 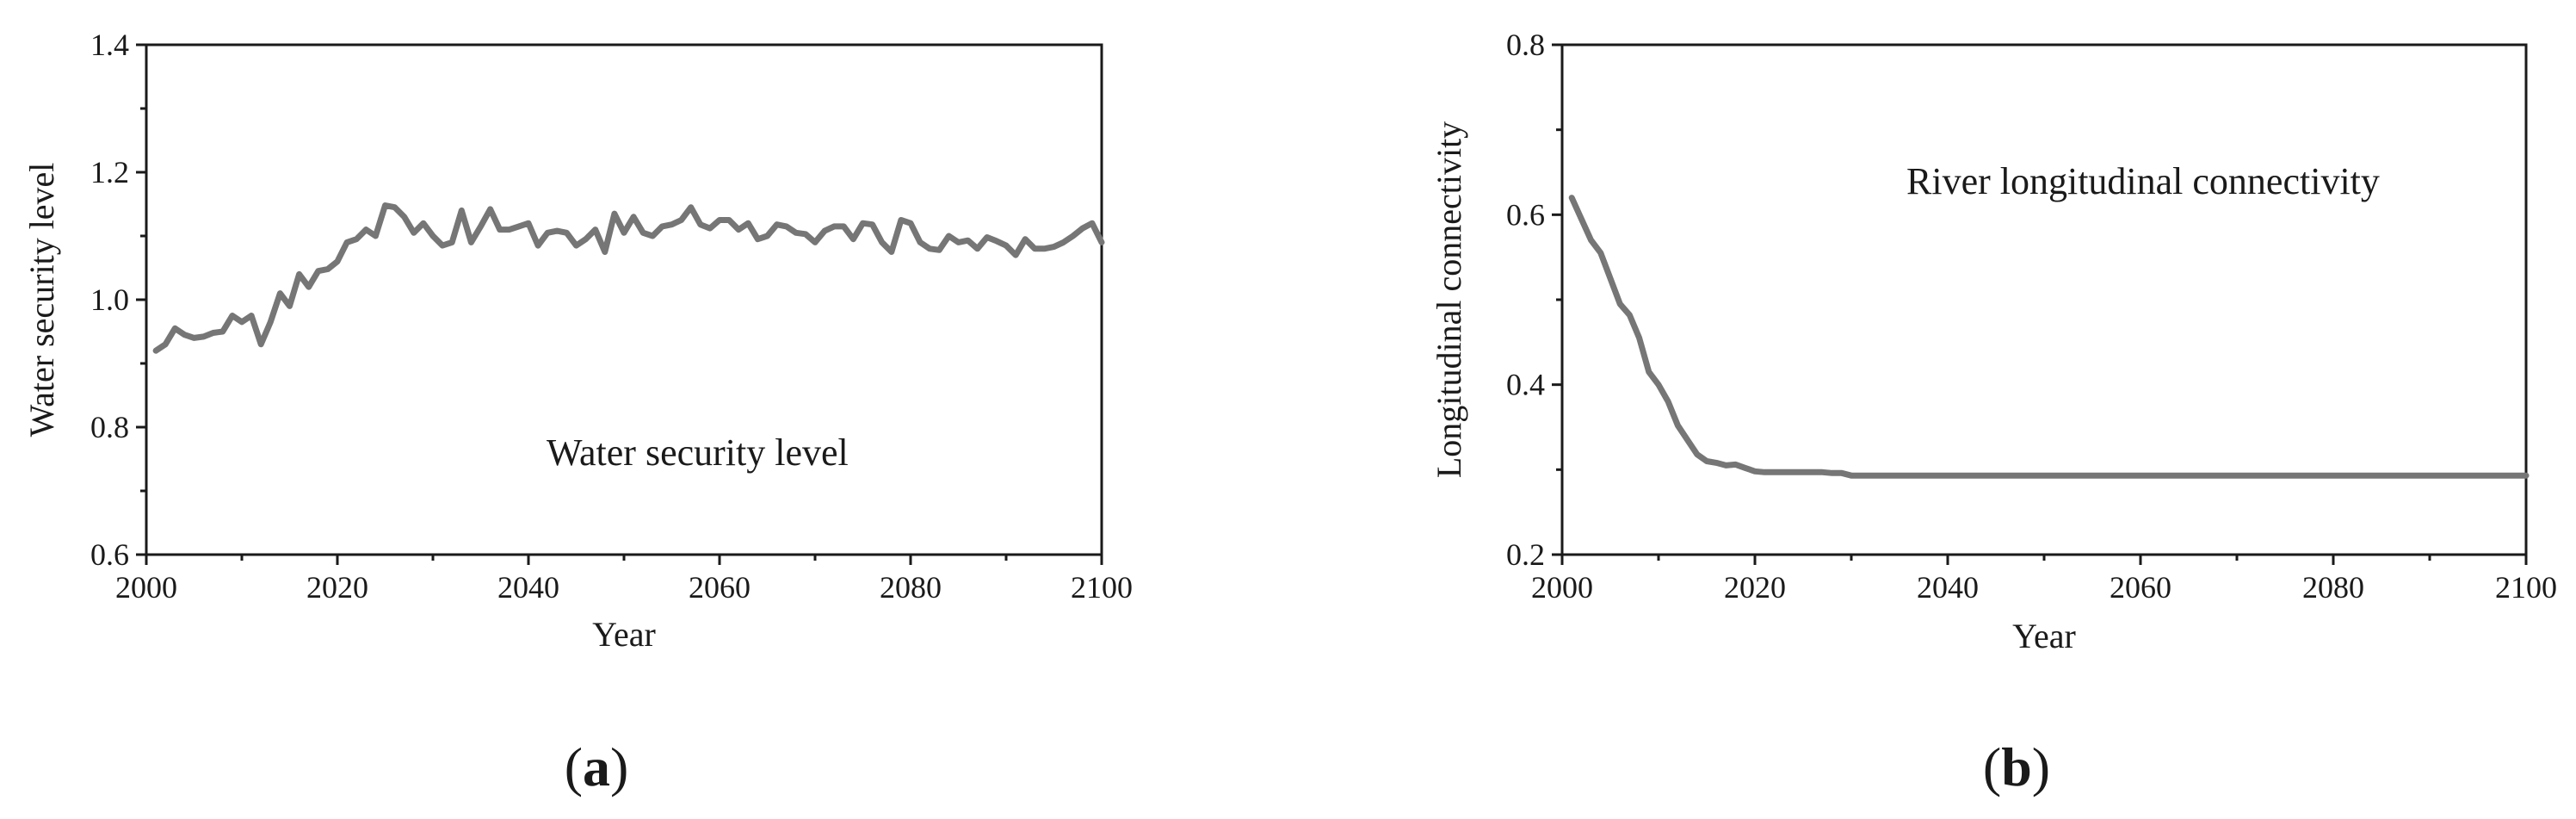 I want to click on x-tick-label-b: 2060, so click(x=2140, y=588).